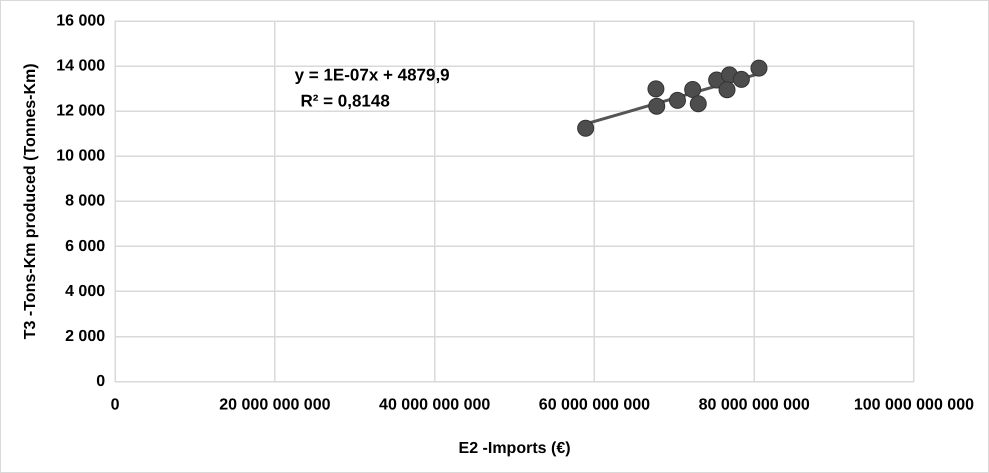 This screenshot has height=473, width=989. What do you see at coordinates (594, 405) in the screenshot?
I see `x-tick-label: 60 000 000 000` at bounding box center [594, 405].